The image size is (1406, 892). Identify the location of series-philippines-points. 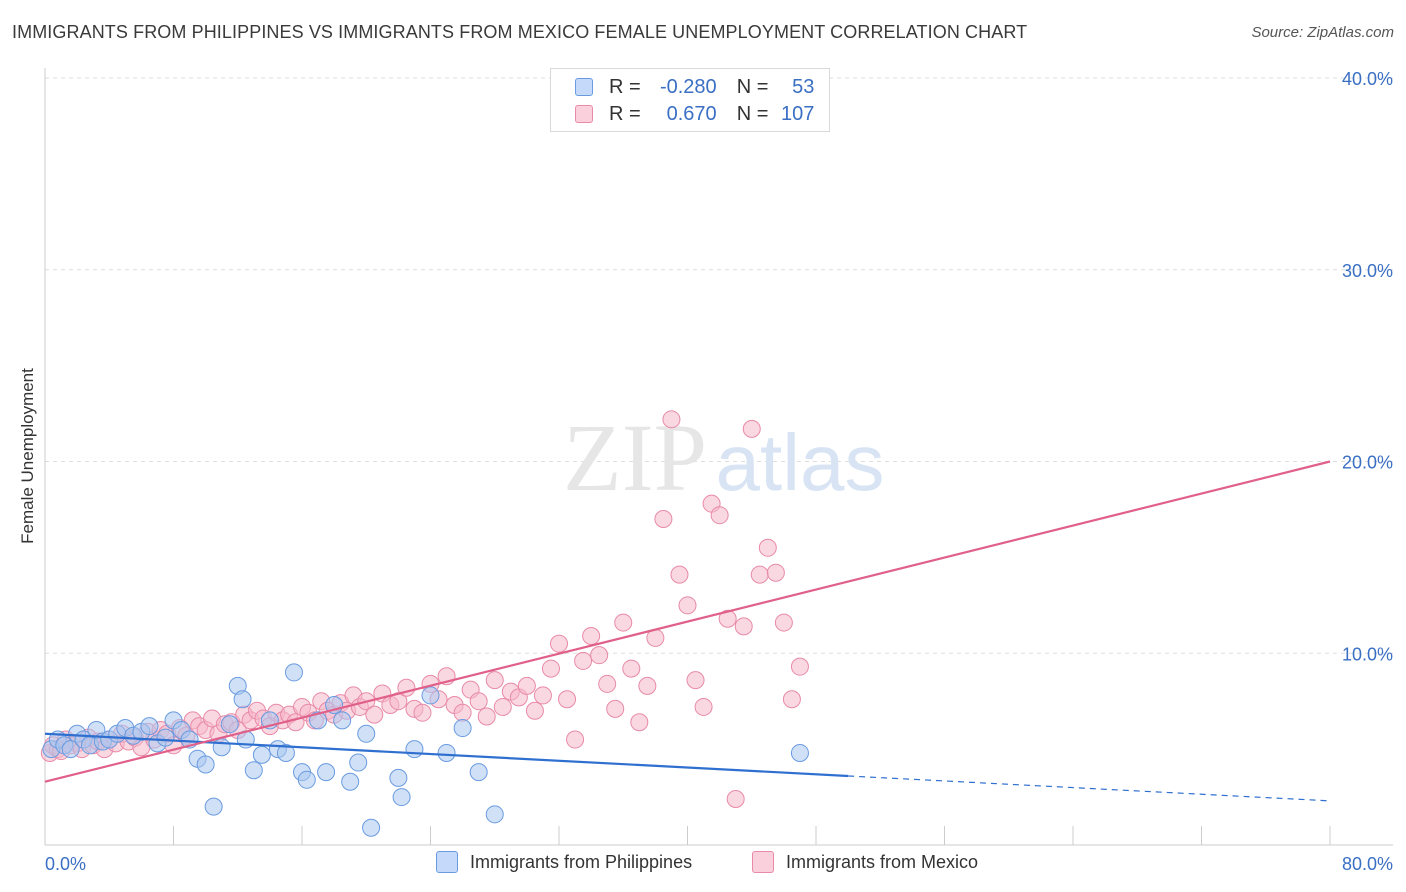
(425, 750).